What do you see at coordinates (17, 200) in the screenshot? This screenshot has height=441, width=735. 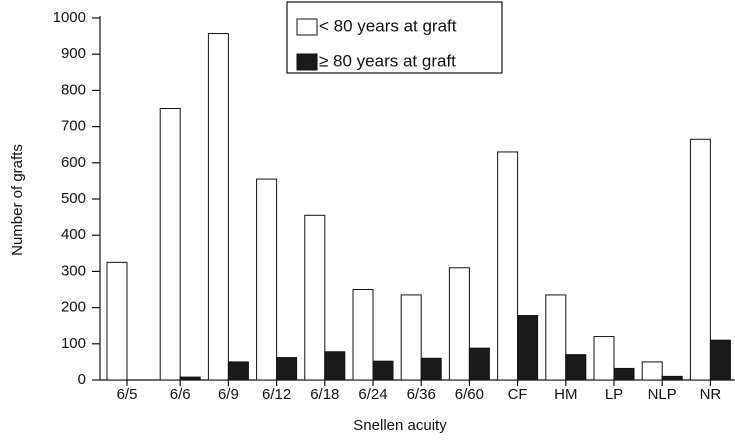 I see `y-axis-label: Number of grafts` at bounding box center [17, 200].